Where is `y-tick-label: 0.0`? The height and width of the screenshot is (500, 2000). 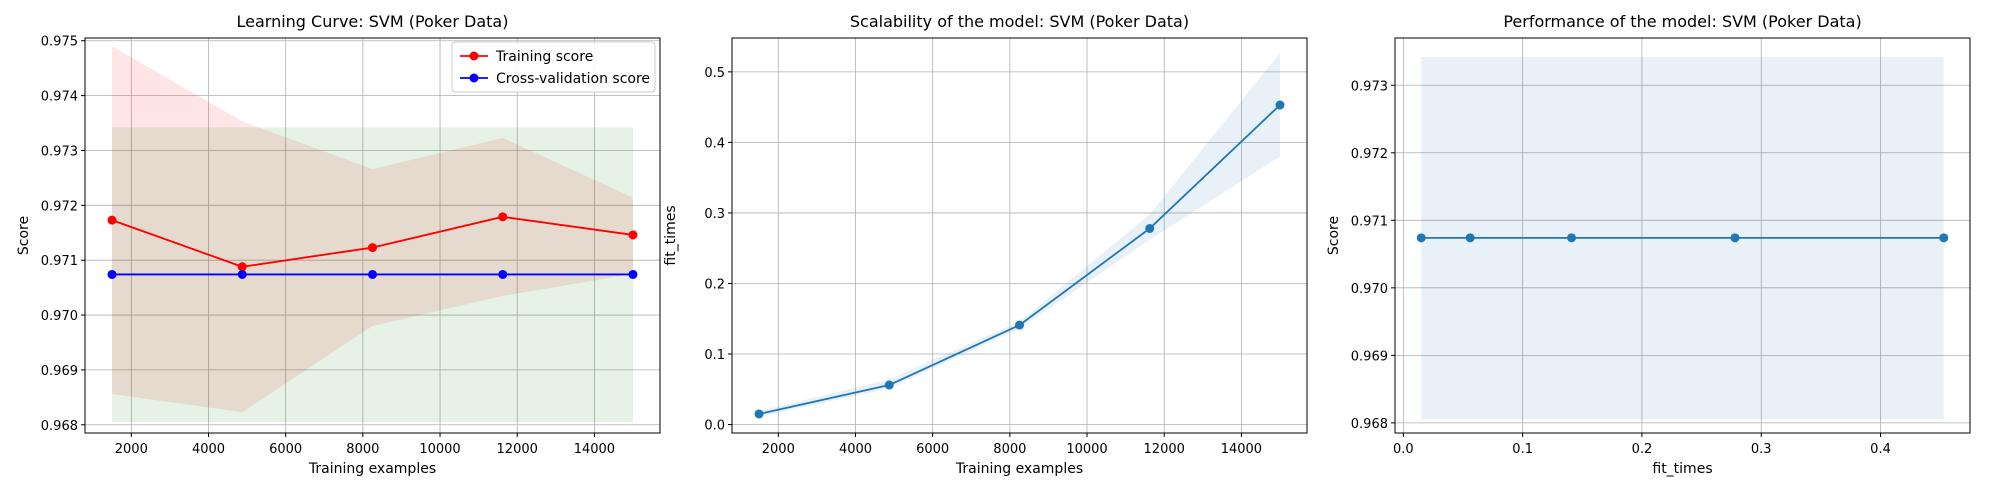
y-tick-label: 0.0 is located at coordinates (714, 426).